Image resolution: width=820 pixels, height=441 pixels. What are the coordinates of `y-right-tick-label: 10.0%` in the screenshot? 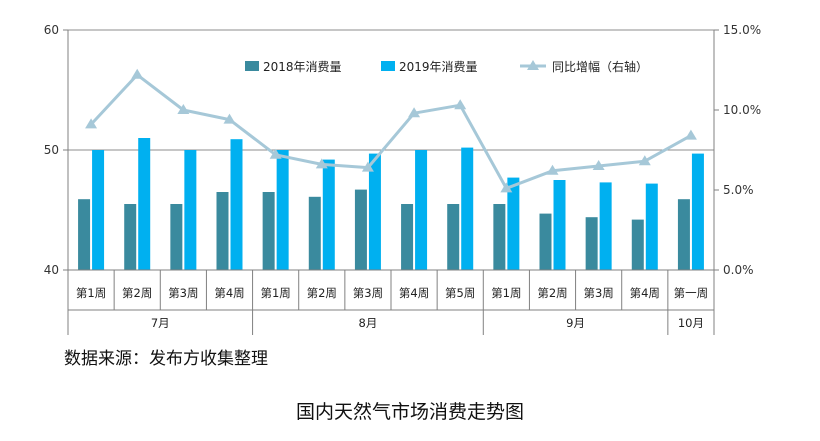 It's located at (742, 110).